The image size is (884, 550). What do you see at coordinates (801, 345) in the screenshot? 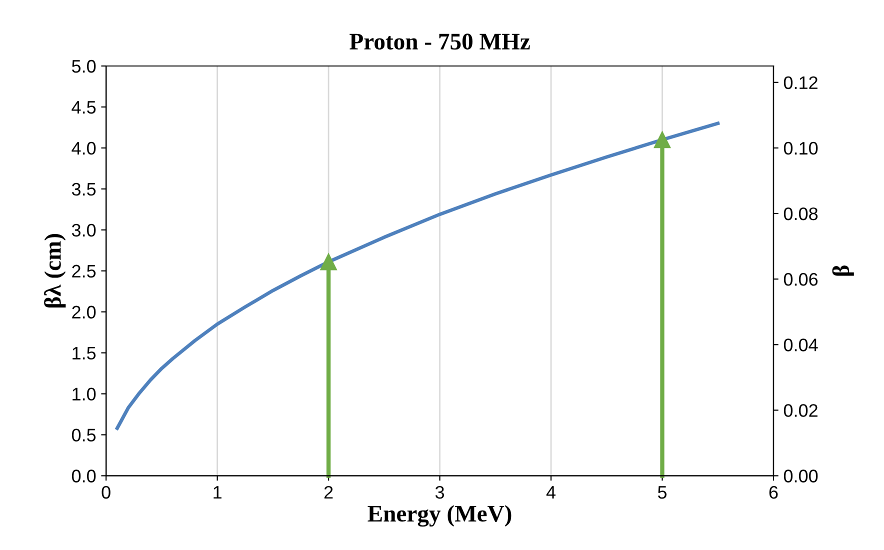
I see `y2-tick-label: 0.04` at bounding box center [801, 345].